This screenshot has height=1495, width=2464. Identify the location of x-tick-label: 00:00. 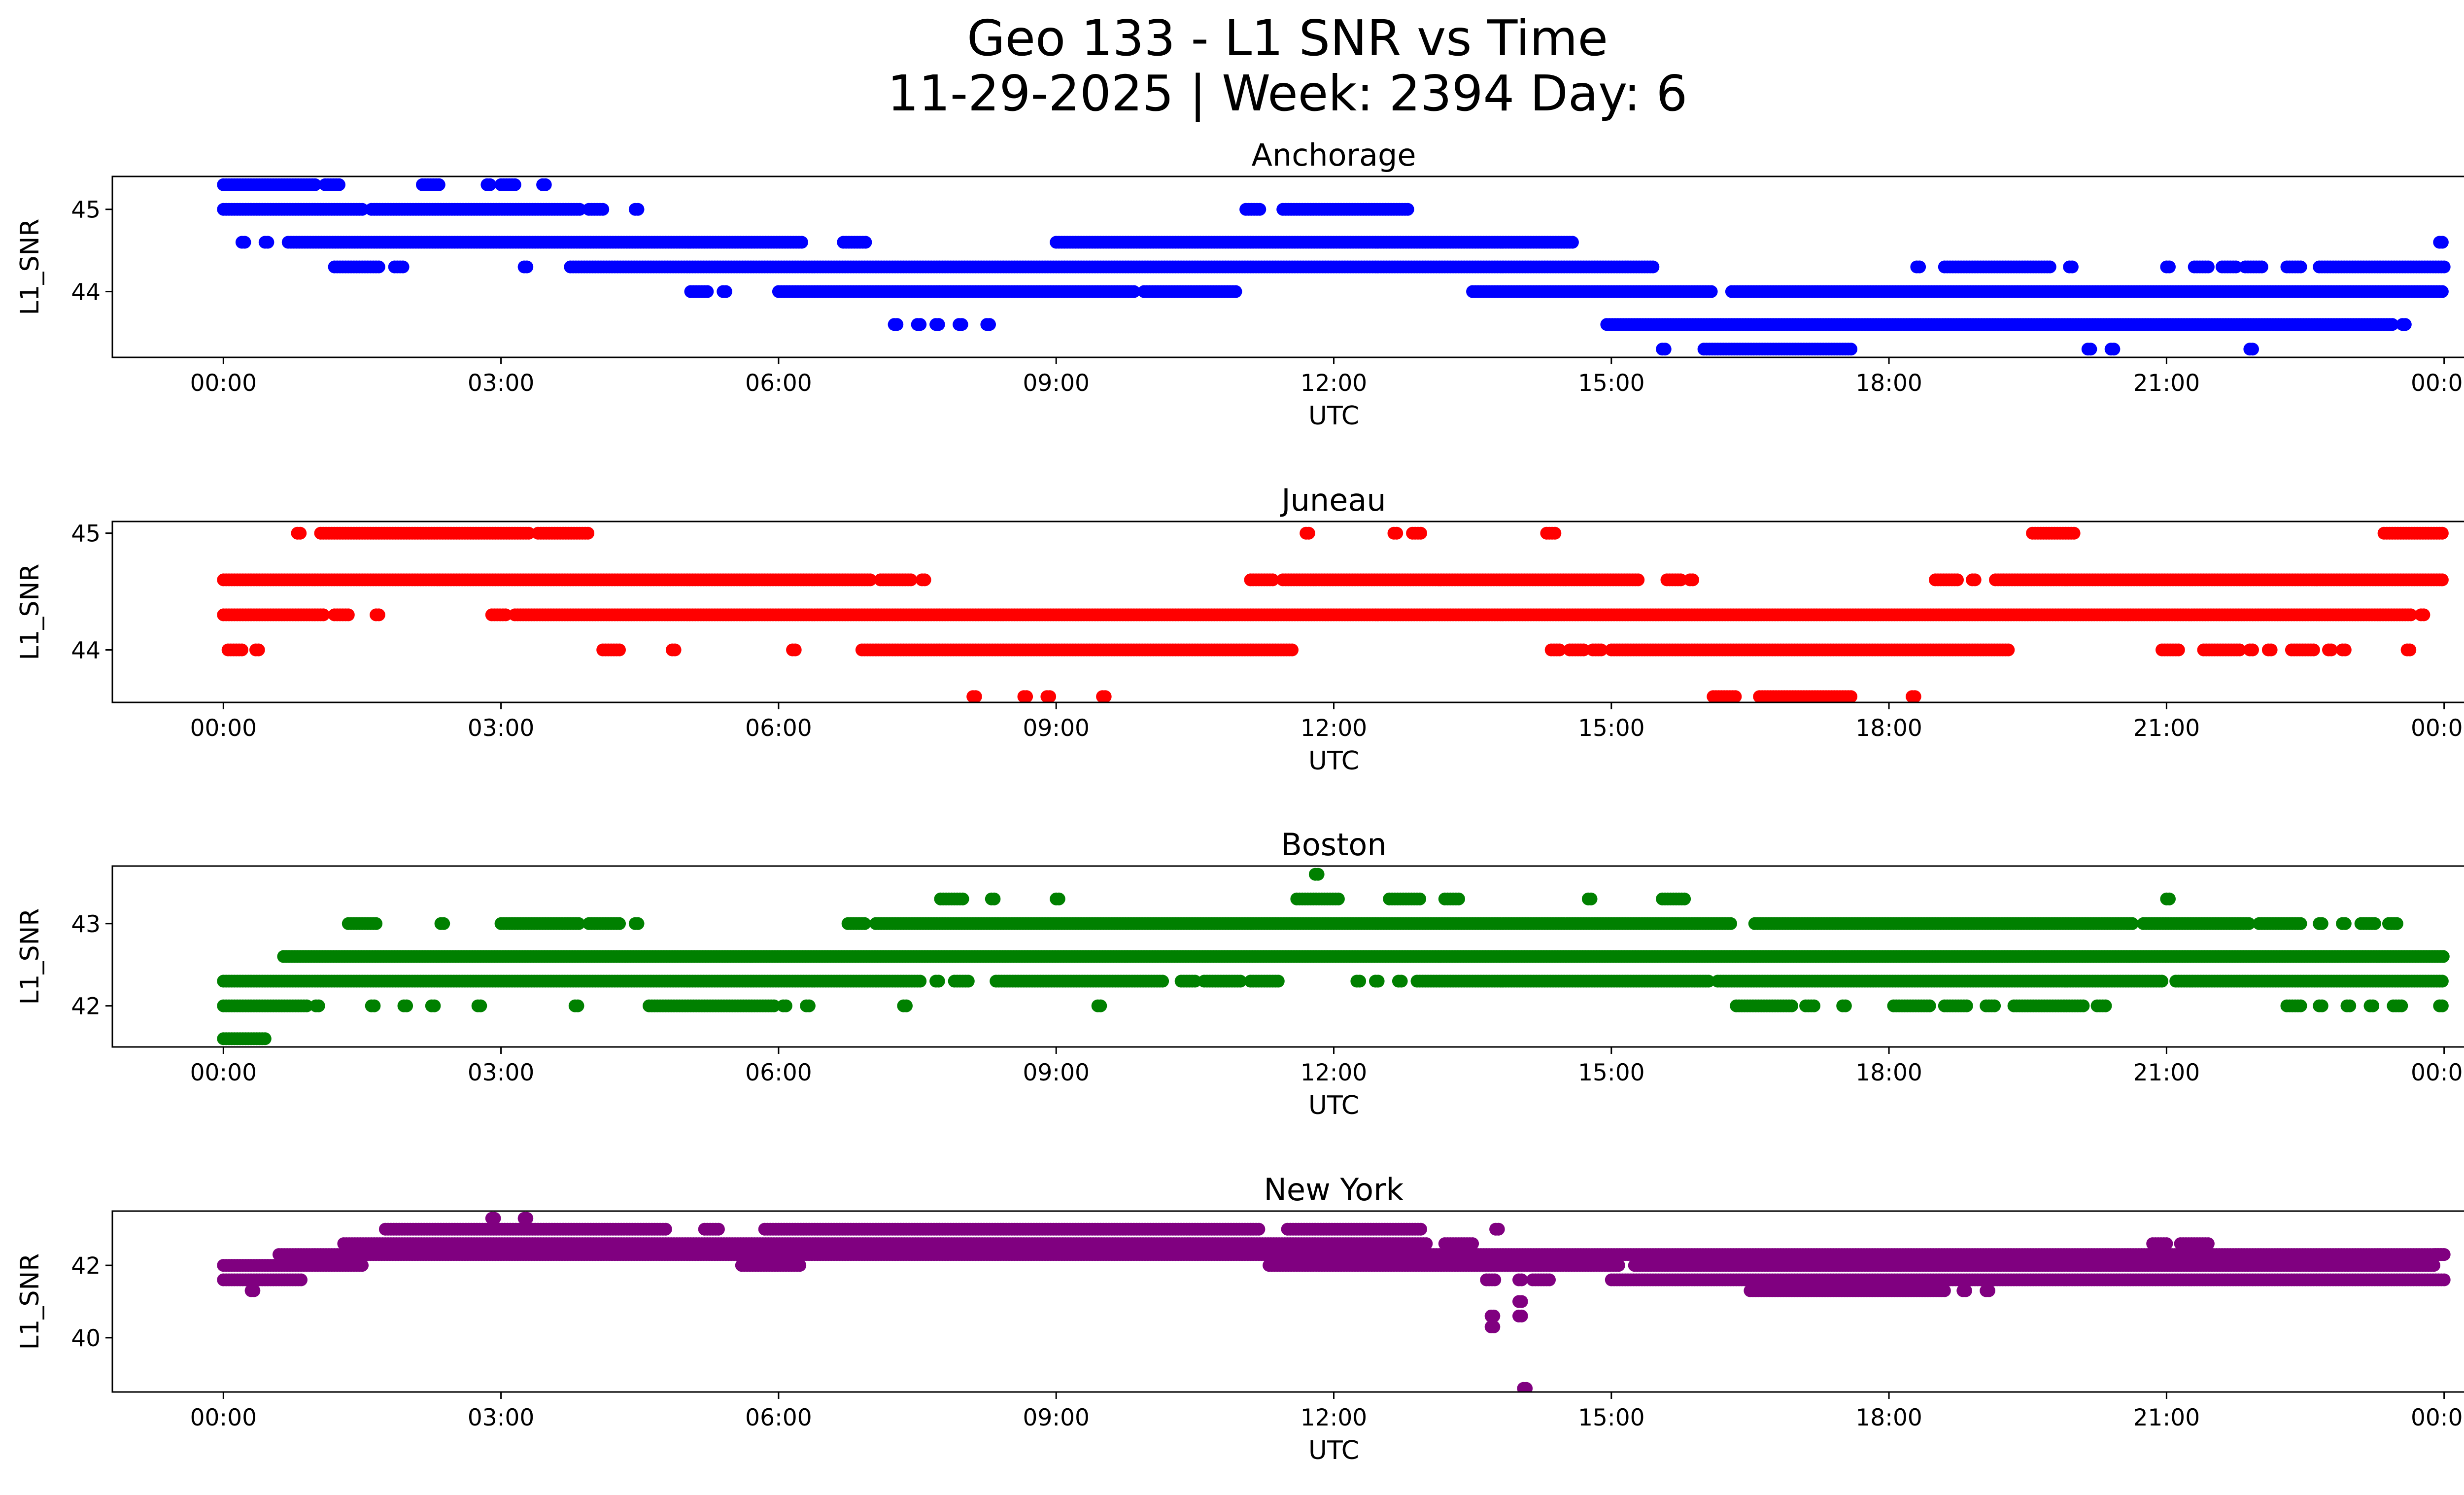
(2437, 383).